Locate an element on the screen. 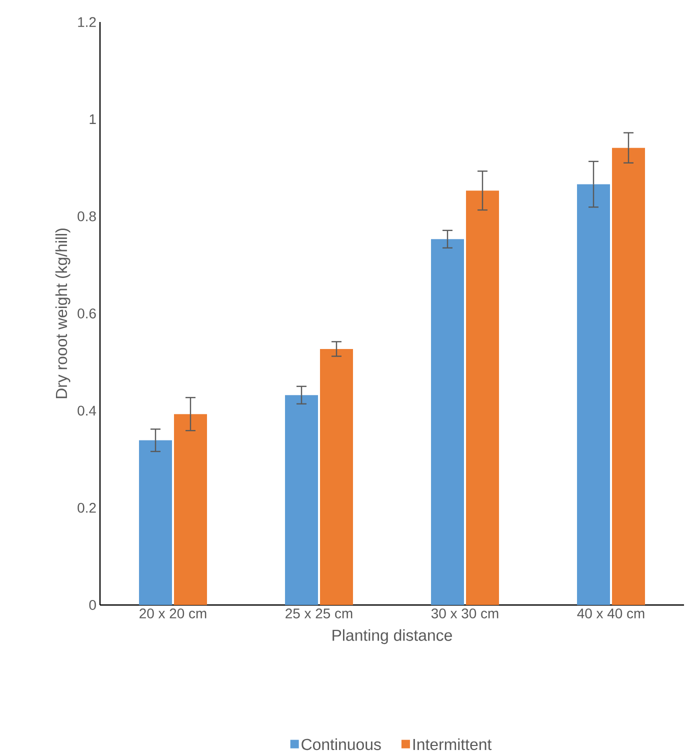 The height and width of the screenshot is (756, 689). y-tick-label: 0.8 is located at coordinates (87, 216).